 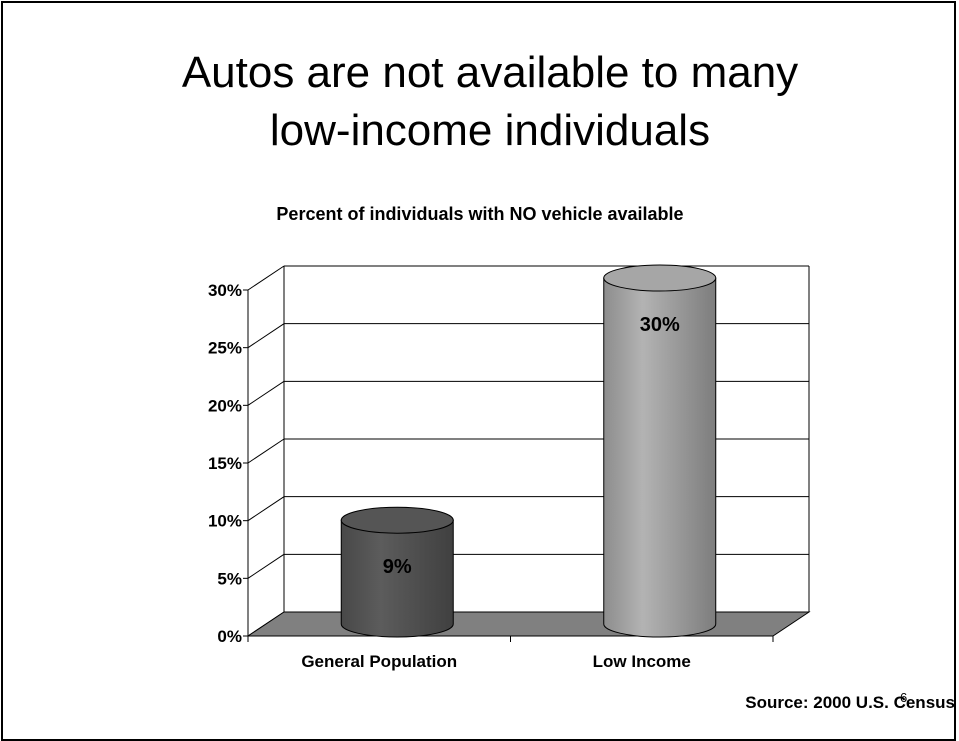 What do you see at coordinates (225, 405) in the screenshot?
I see `y-tick-label: 20%` at bounding box center [225, 405].